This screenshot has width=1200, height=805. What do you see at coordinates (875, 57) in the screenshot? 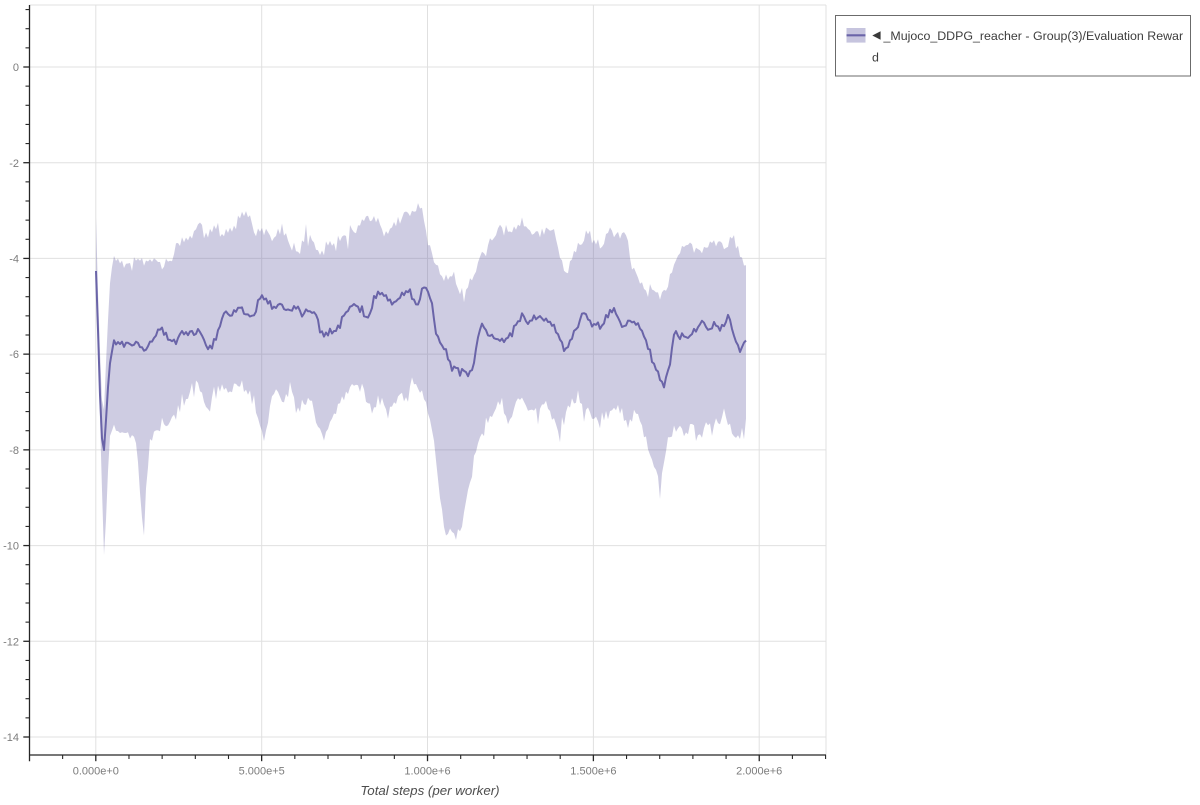
I see `svg-text: d` at bounding box center [875, 57].